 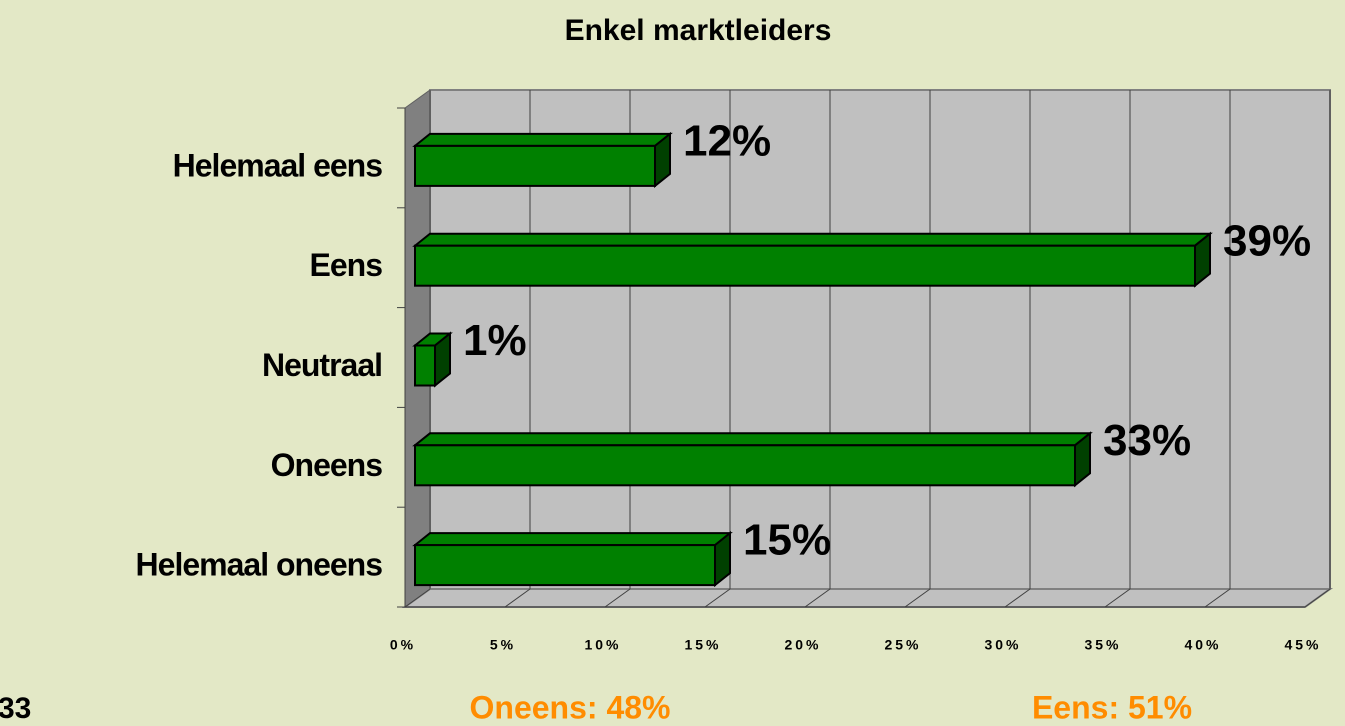 I want to click on x-tick-label: 5%, so click(x=503, y=645).